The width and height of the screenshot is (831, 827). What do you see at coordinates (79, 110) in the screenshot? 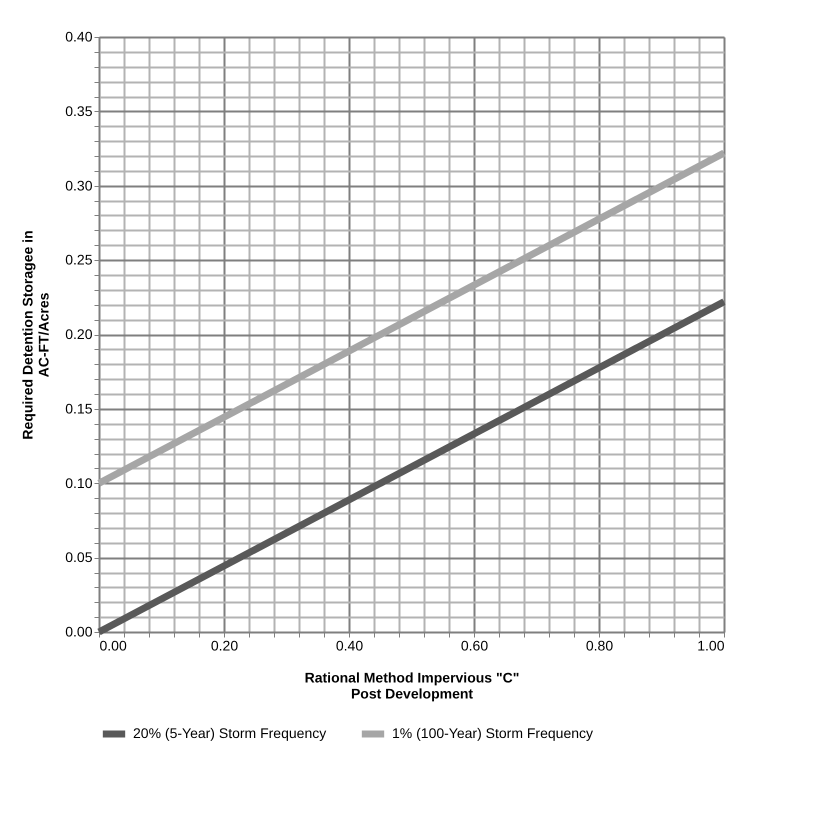
I see `y-tick-label: 0.35` at bounding box center [79, 110].